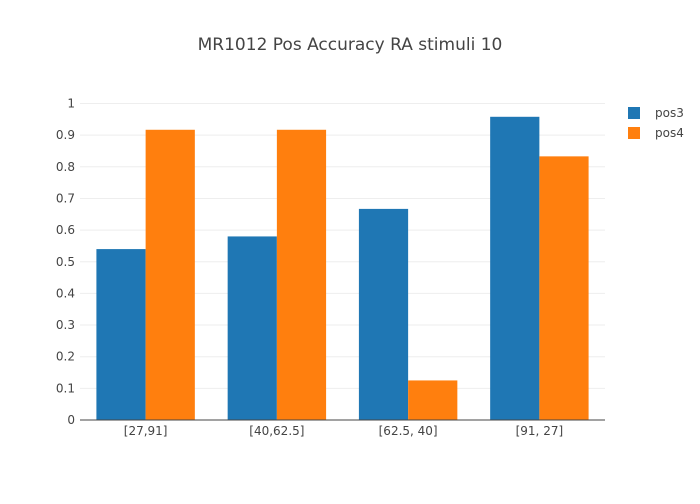 The width and height of the screenshot is (700, 504). I want to click on y-tick-label: 0.9, so click(65, 135).